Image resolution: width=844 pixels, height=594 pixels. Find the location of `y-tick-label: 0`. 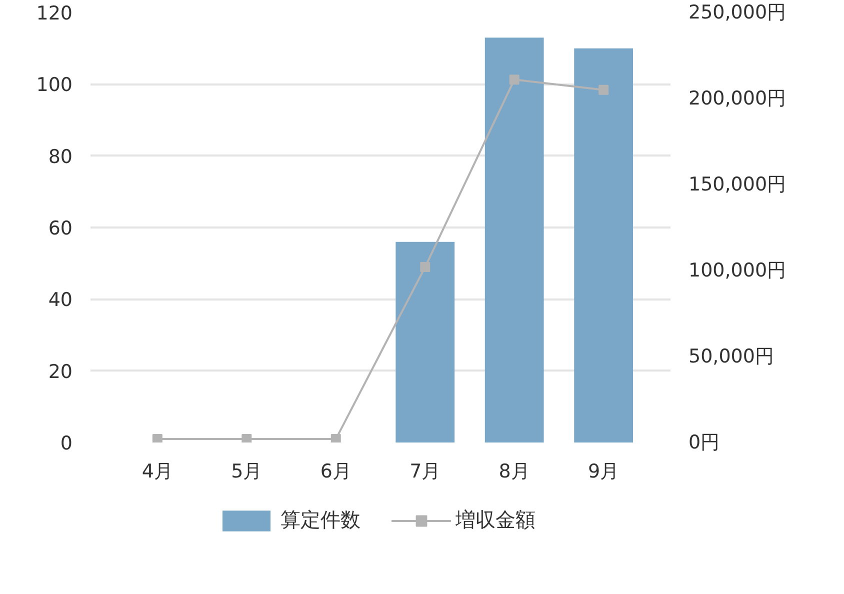

y-tick-label: 0 is located at coordinates (66, 443).